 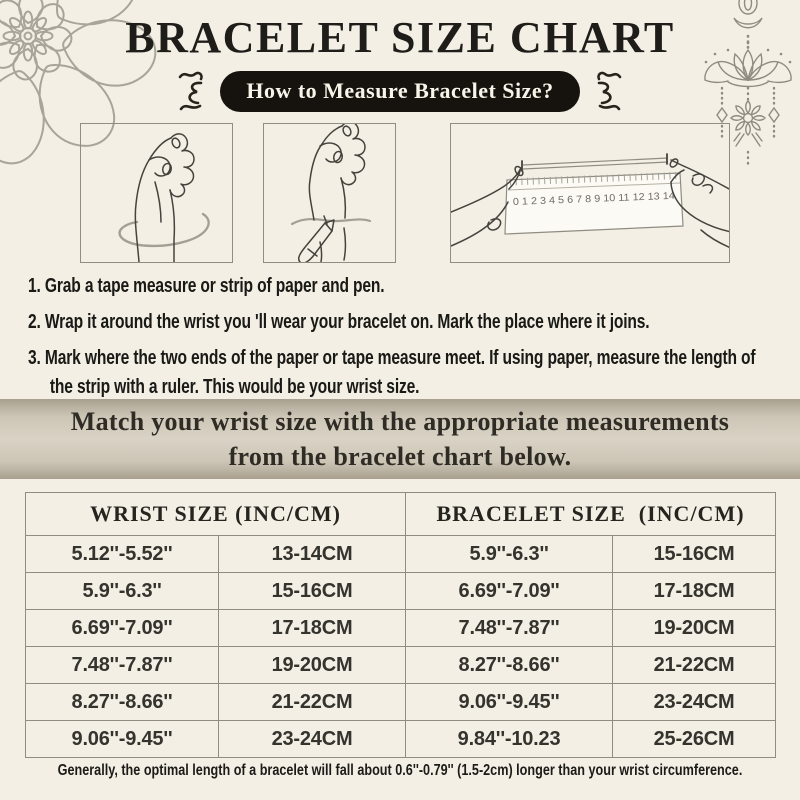 What do you see at coordinates (312, 628) in the screenshot?
I see `wrist-cm-cell: 17-18CM` at bounding box center [312, 628].